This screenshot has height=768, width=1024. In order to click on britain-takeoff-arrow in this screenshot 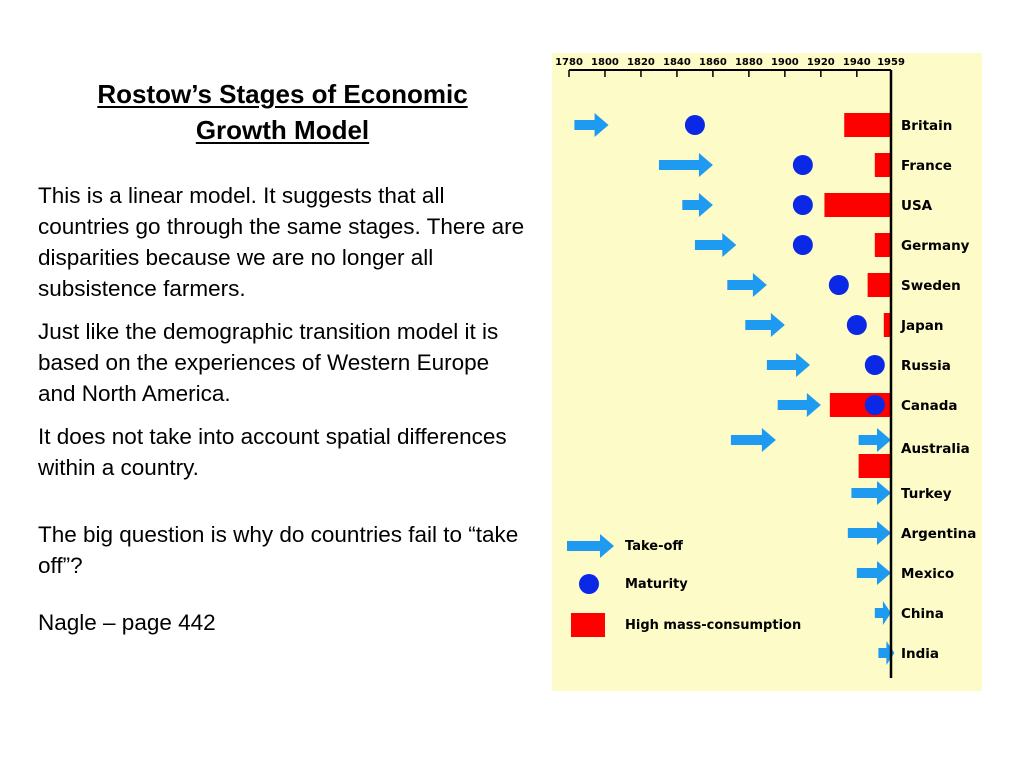, I will do `click(591, 125)`.